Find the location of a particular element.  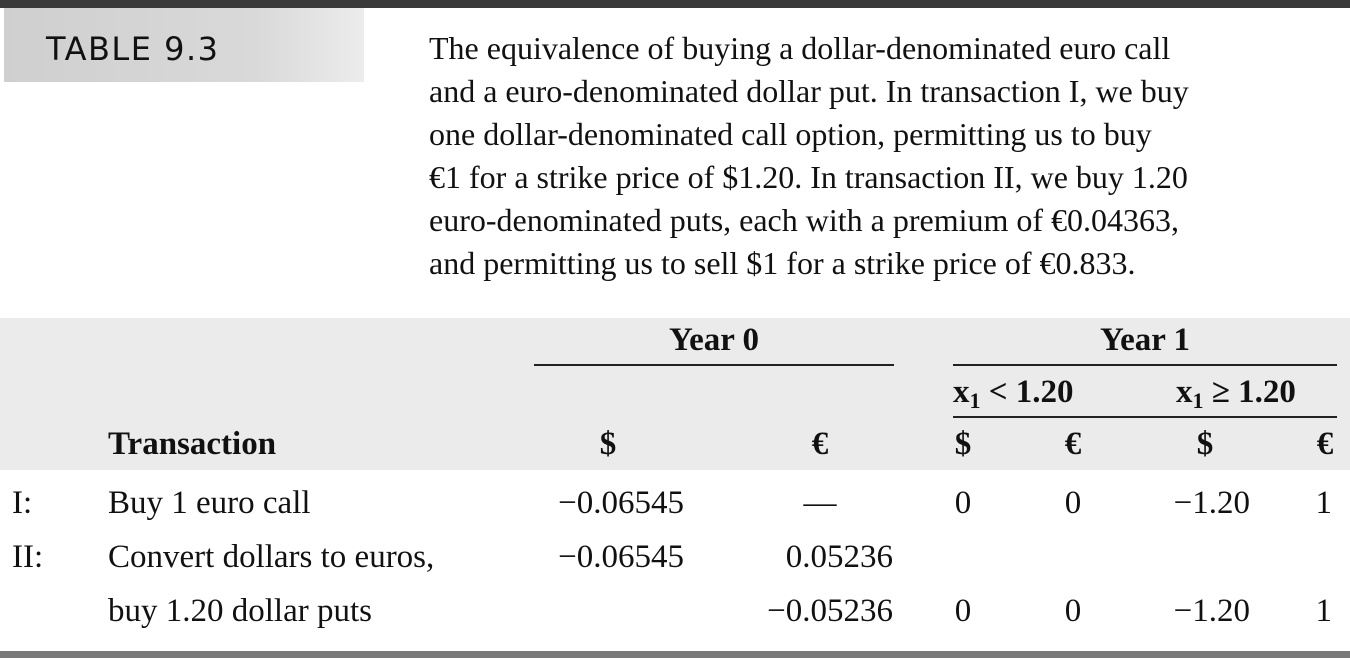

row-id: II: is located at coordinates (28, 557).